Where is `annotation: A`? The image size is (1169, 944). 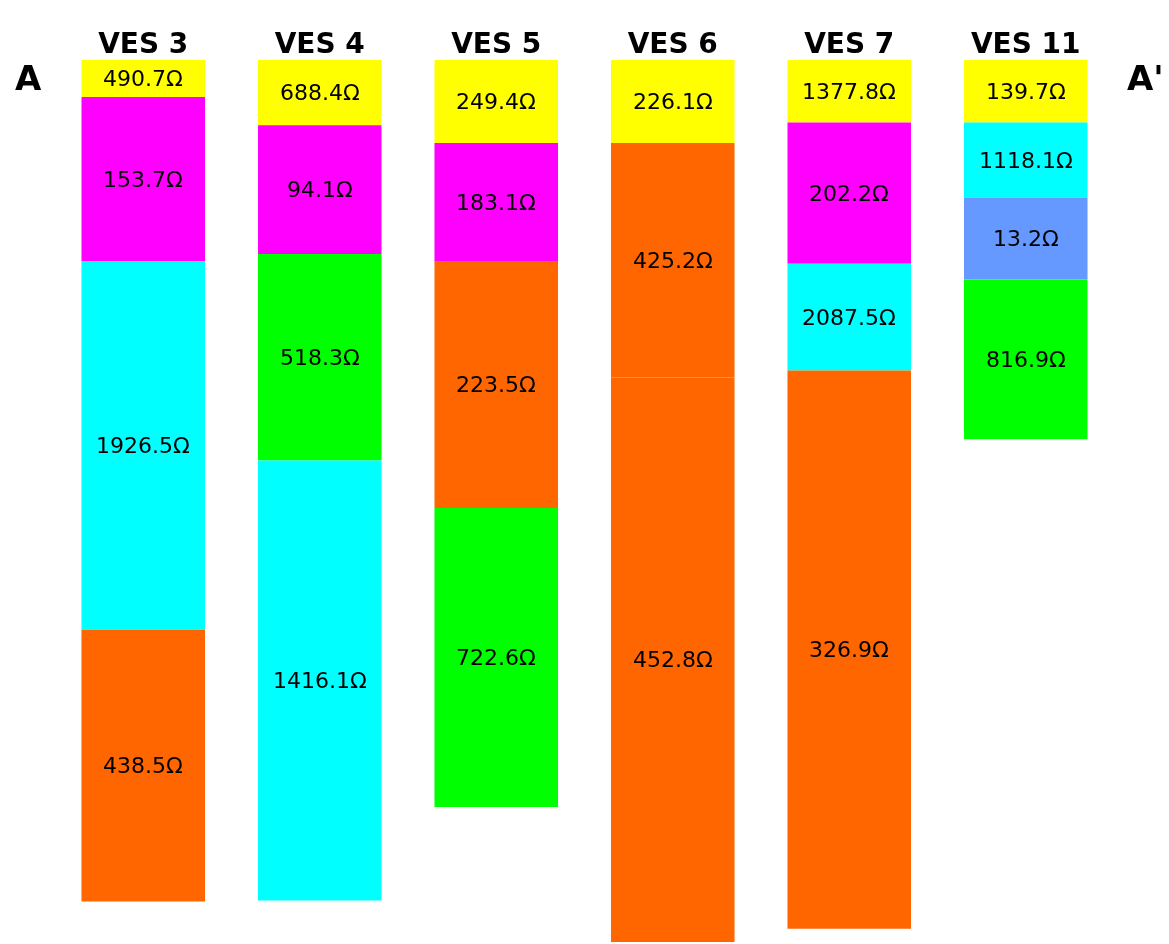
annotation: A is located at coordinates (28, 78).